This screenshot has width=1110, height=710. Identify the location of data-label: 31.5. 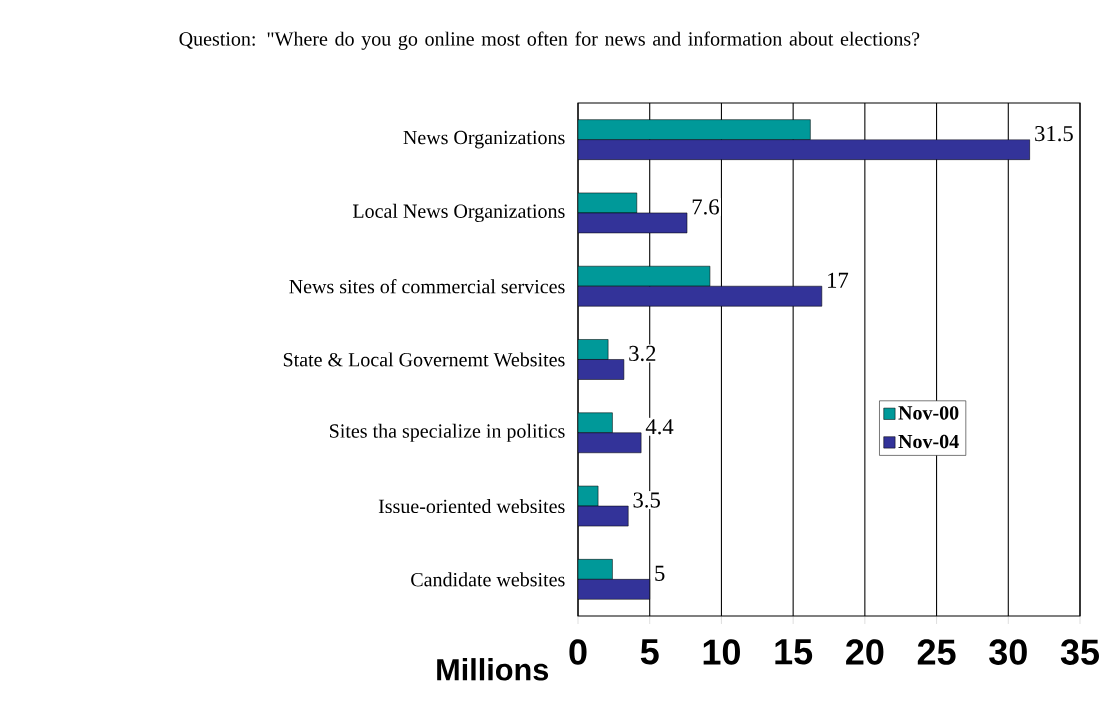
(1054, 133).